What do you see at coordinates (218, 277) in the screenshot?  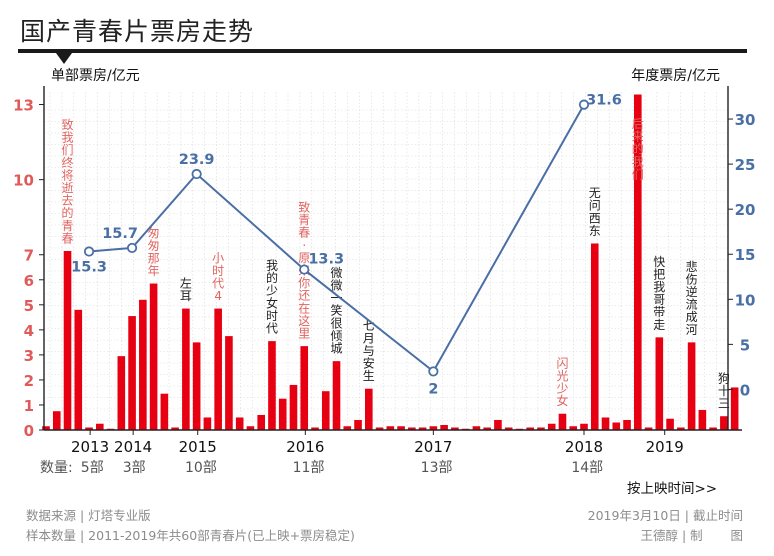 I see `movie-label: 小时代 4` at bounding box center [218, 277].